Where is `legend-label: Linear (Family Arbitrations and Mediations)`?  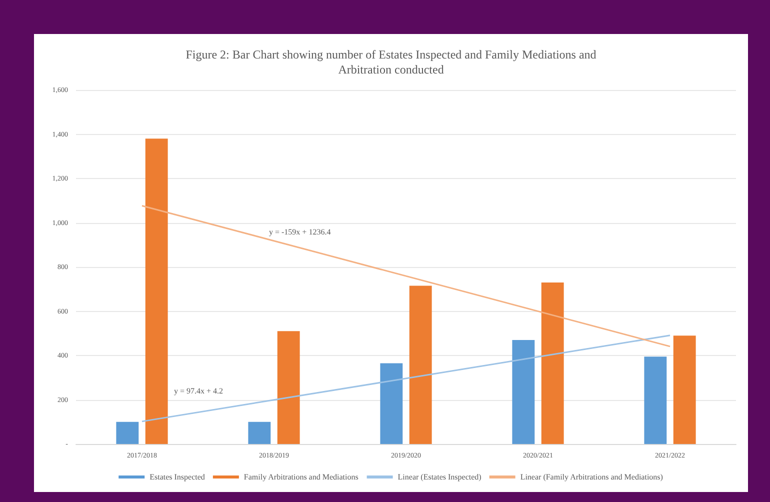 legend-label: Linear (Family Arbitrations and Mediations) is located at coordinates (592, 477).